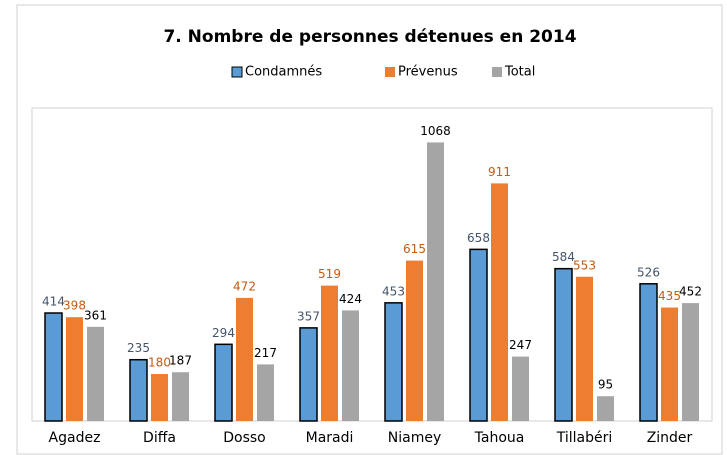  I want to click on data-label: 95, so click(605, 385).